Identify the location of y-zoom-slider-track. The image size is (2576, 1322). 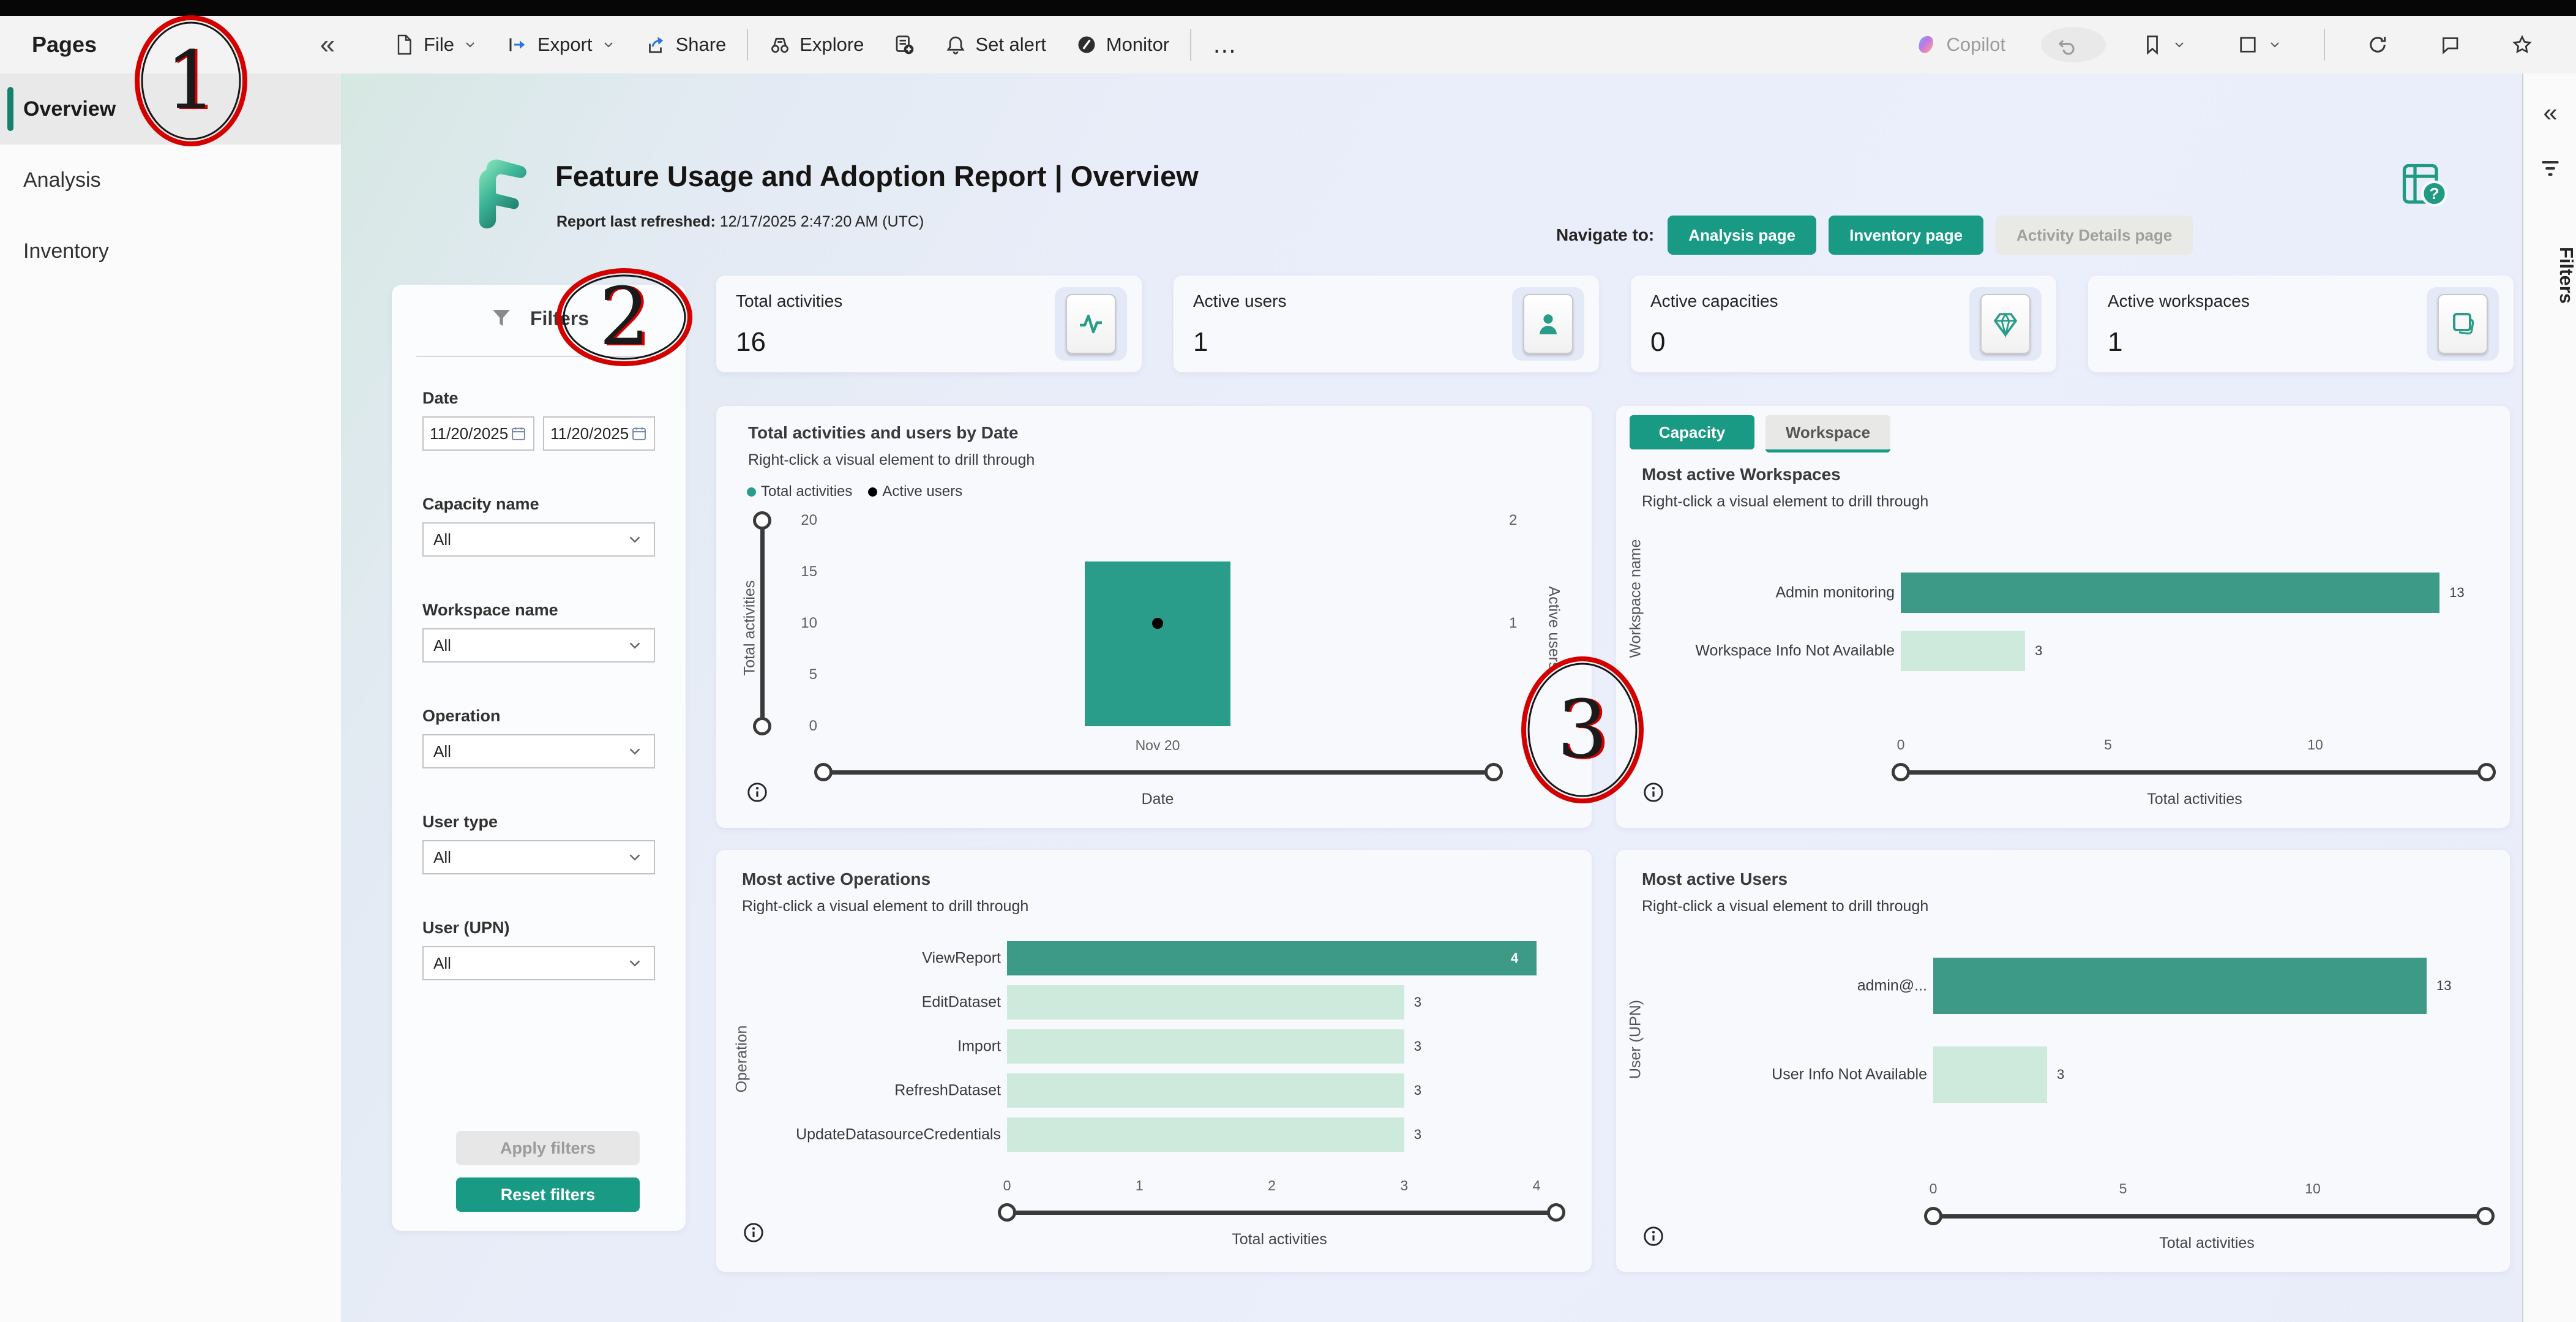
(762, 623).